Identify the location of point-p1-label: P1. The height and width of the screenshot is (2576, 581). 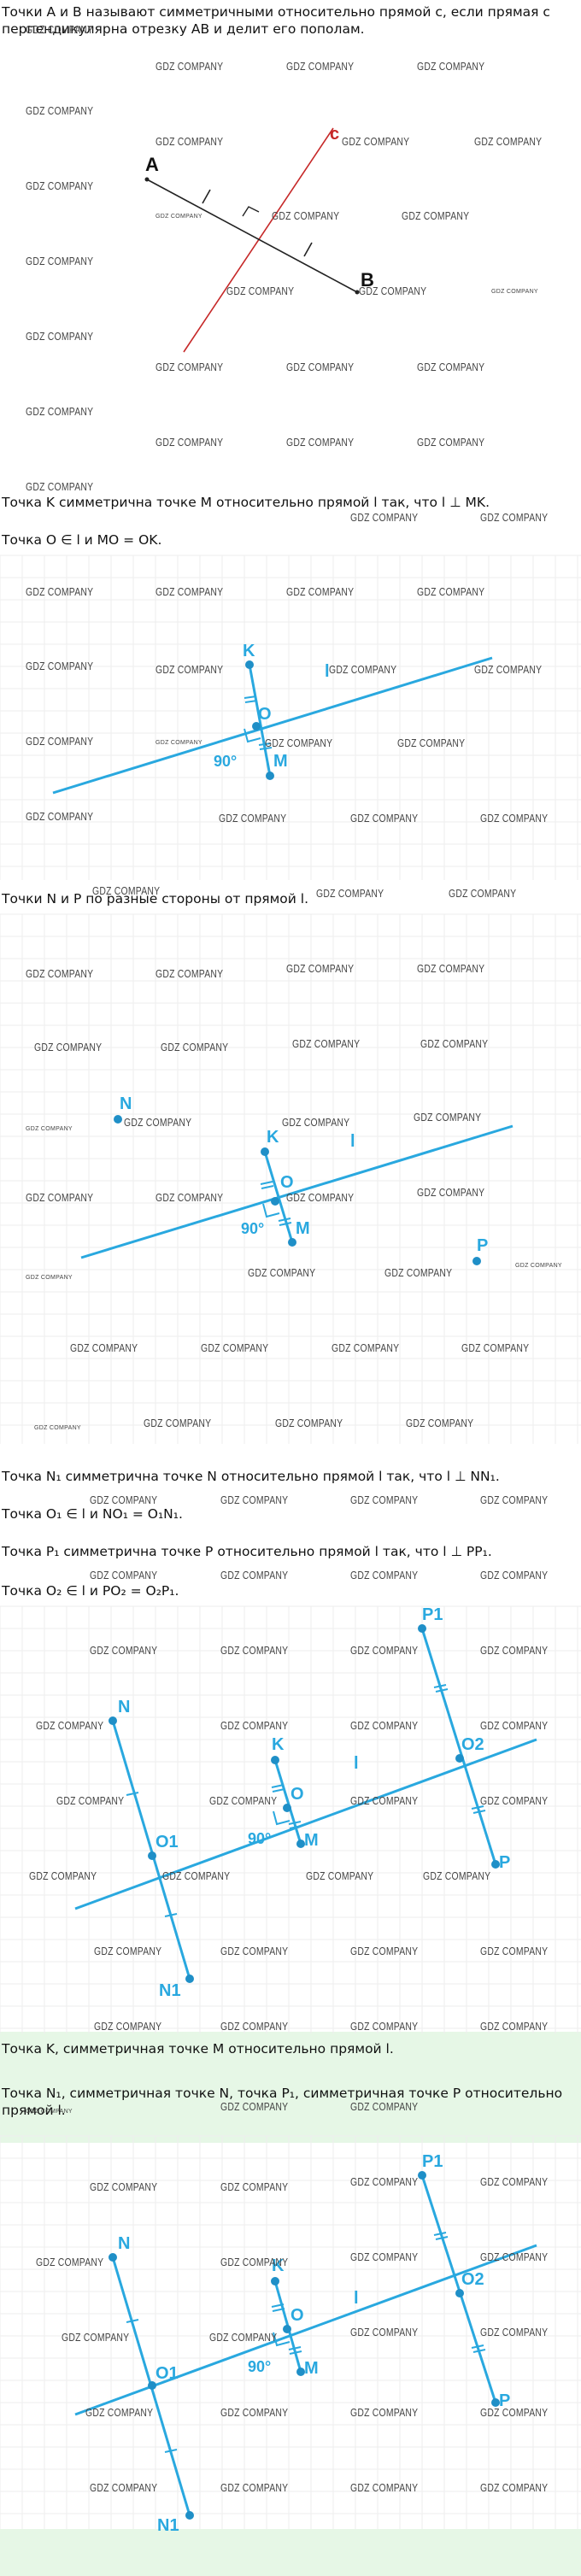
(432, 2161).